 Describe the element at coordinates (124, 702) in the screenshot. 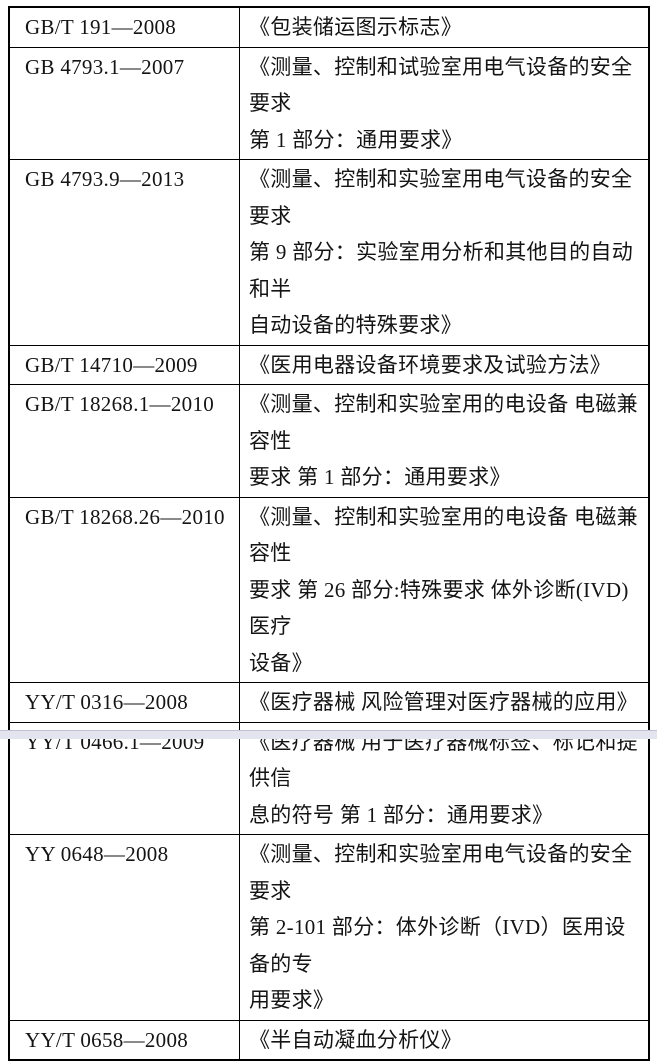

I see `standard-code-cell: YY/T 0316—2008` at that location.